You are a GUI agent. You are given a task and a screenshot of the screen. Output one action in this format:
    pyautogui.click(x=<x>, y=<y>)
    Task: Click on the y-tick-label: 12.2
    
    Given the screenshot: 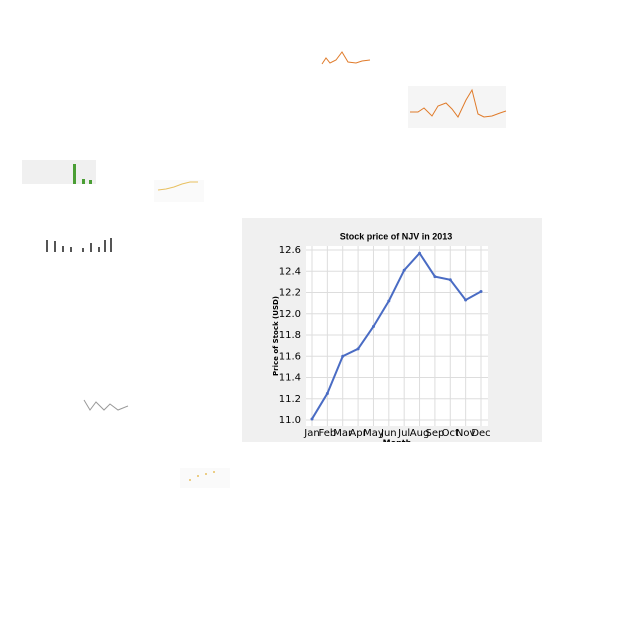 What is the action you would take?
    pyautogui.click(x=290, y=293)
    